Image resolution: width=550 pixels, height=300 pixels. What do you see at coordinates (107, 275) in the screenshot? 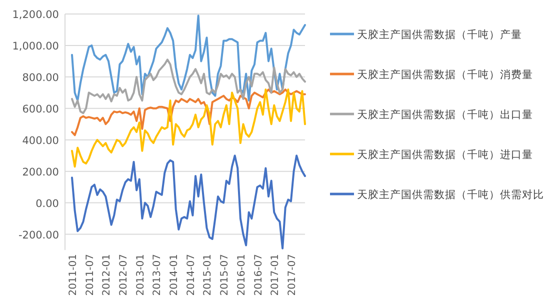
I see `x-tick-label: 2012-01` at bounding box center [107, 275].